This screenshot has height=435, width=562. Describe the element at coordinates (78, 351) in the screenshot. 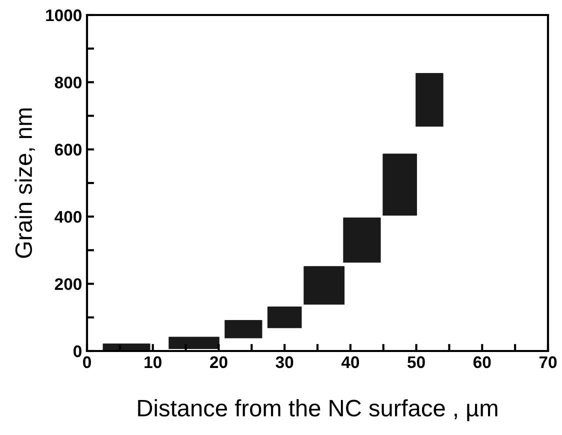

I see `y-tick-label: 0` at that location.